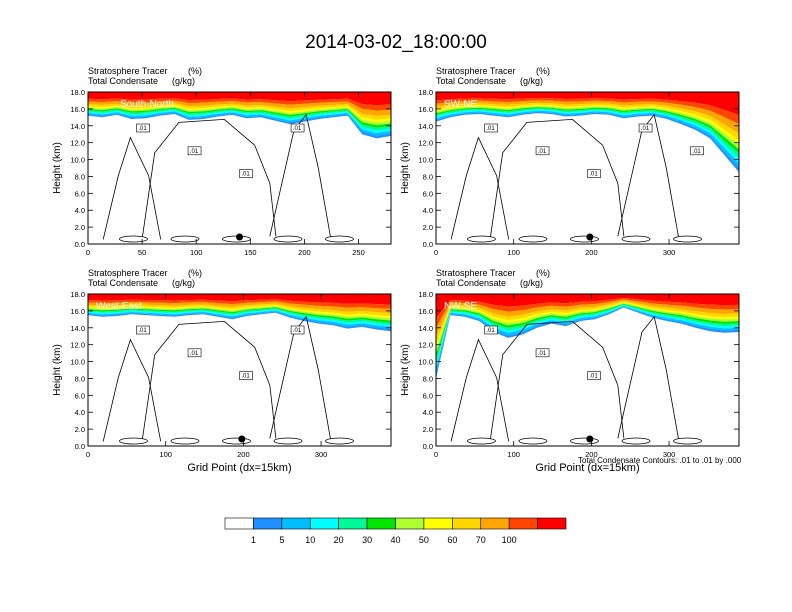 This screenshot has height=612, width=792. I want to click on colorbar-label: 100, so click(509, 540).